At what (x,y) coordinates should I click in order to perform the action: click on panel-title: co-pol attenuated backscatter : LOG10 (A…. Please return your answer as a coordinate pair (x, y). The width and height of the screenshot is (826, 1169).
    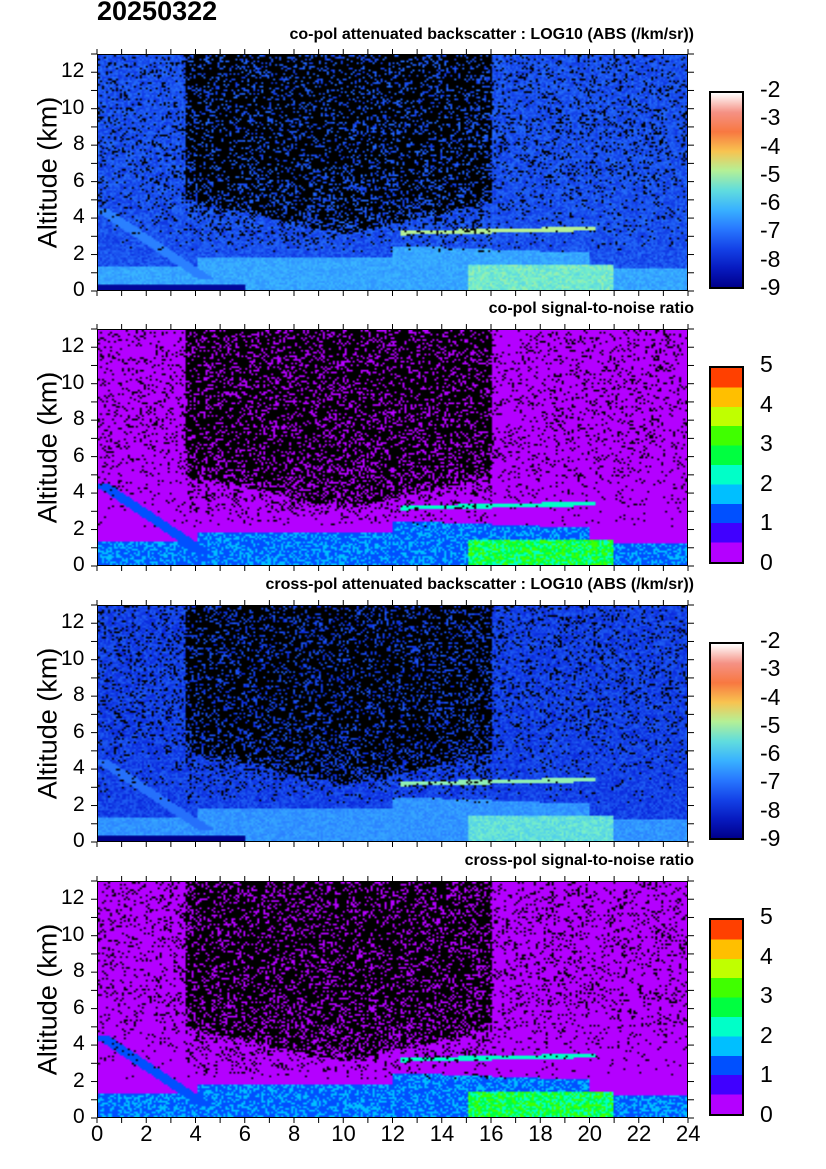
    Looking at the image, I should click on (491, 34).